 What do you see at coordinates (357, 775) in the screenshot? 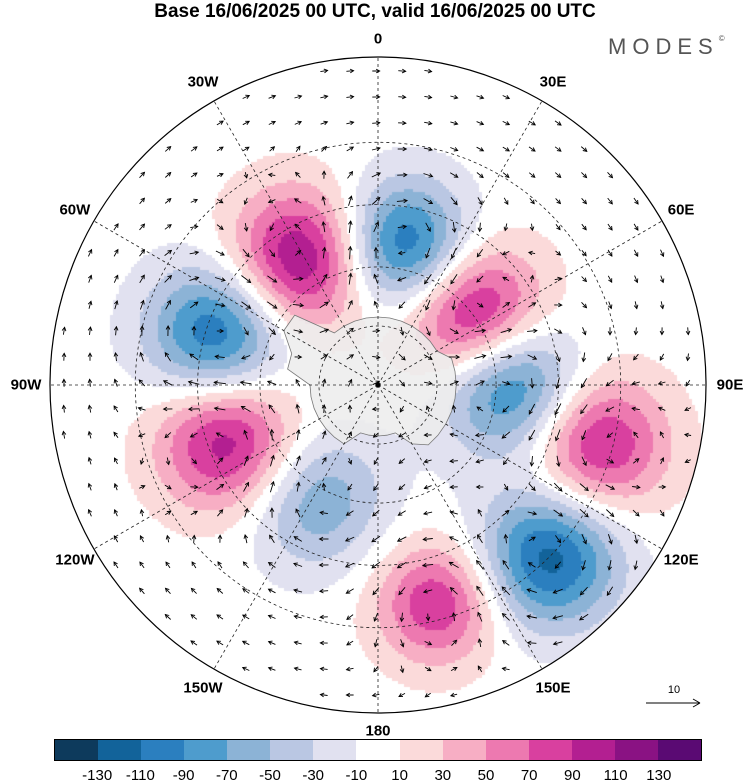
I see `colorbar-tick-label: -10` at bounding box center [357, 775].